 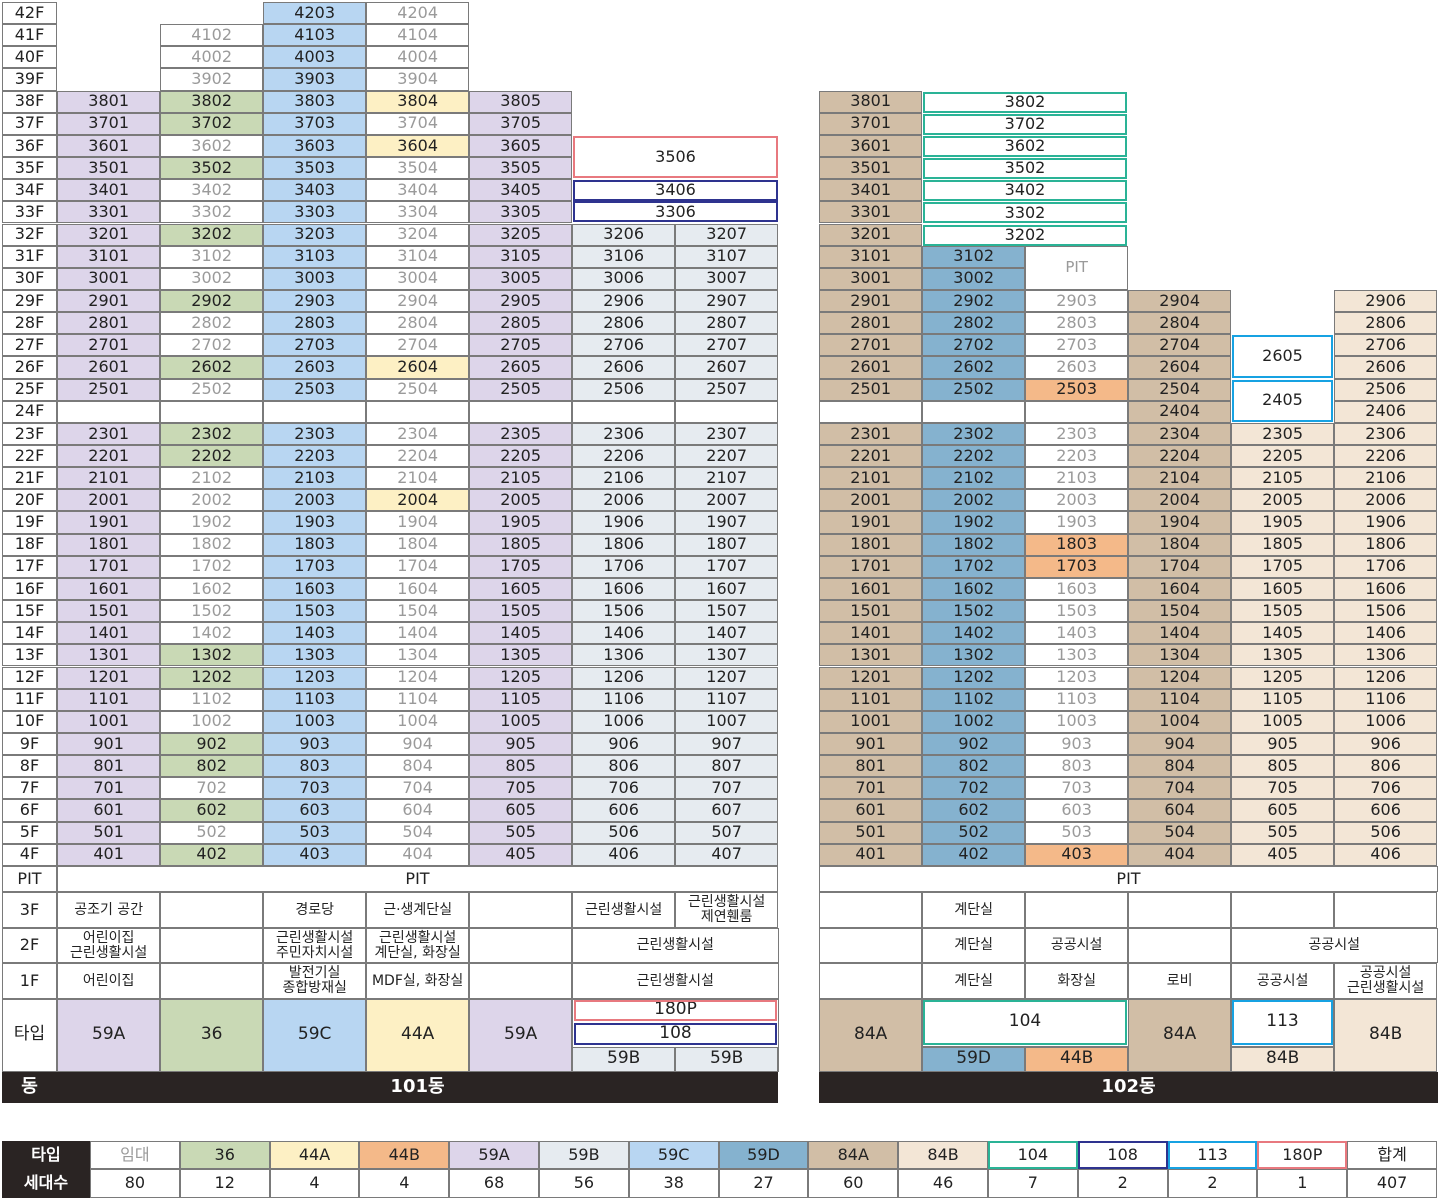 What do you see at coordinates (1077, 389) in the screenshot?
I see `unit-cell: 2503` at bounding box center [1077, 389].